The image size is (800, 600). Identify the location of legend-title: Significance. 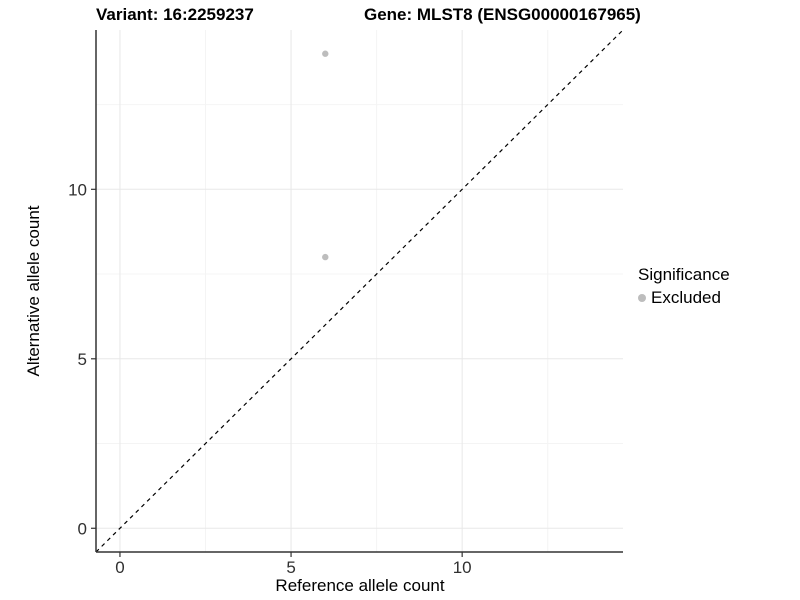
(684, 274).